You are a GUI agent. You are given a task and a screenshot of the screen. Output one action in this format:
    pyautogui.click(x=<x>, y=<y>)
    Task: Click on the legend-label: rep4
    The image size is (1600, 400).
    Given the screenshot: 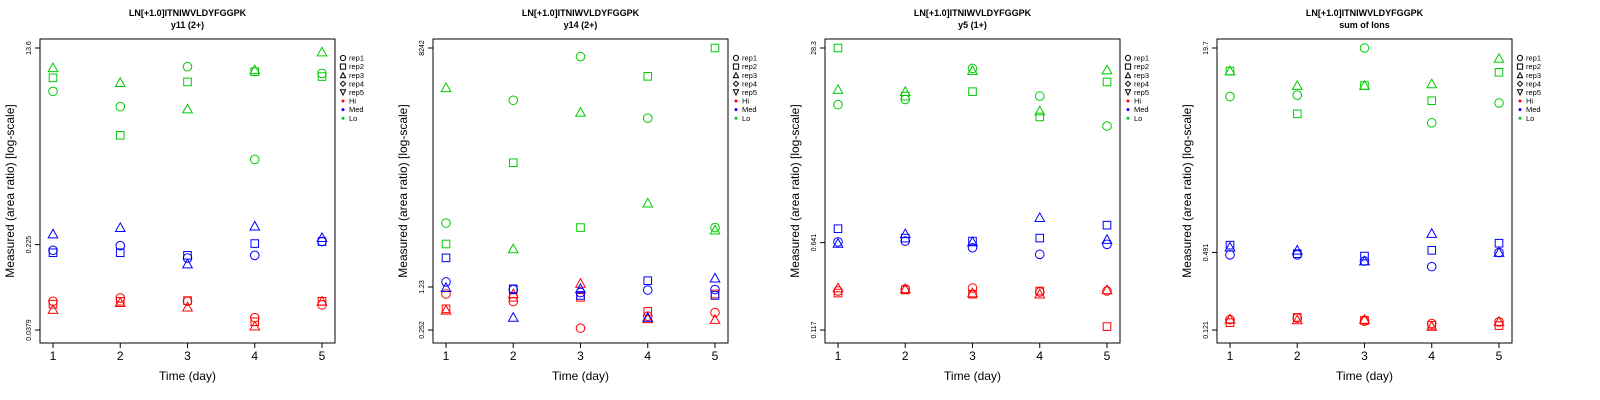 What is the action you would take?
    pyautogui.click(x=749, y=83)
    